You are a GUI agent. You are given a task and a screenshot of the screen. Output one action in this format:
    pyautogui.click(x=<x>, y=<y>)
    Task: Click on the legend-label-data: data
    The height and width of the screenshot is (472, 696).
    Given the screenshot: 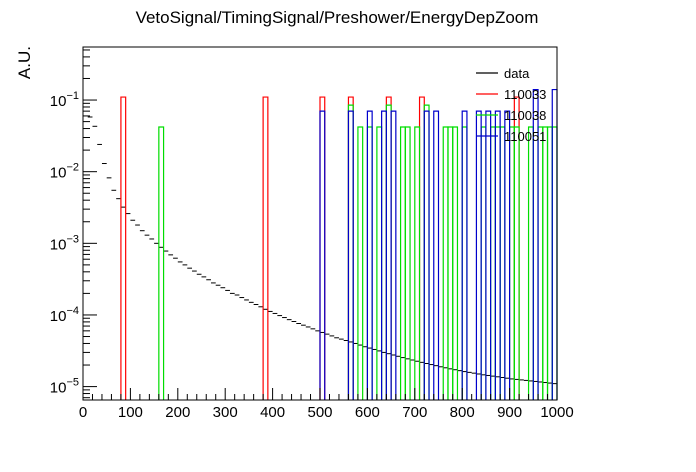 What is the action you would take?
    pyautogui.click(x=517, y=73)
    